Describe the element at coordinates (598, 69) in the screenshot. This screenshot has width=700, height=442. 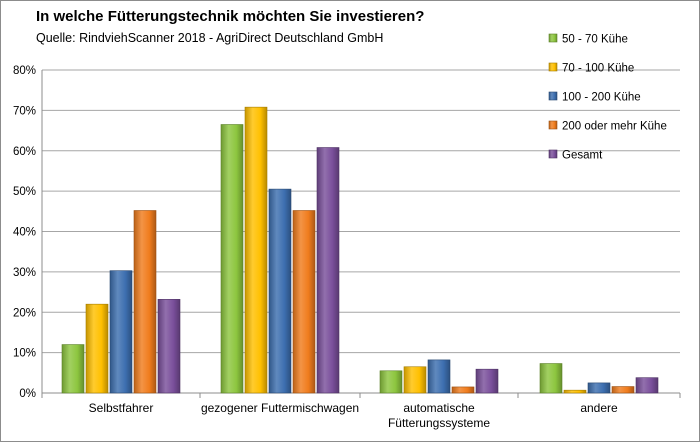
I see `legend-label: 70 - 100 Kühe` at that location.